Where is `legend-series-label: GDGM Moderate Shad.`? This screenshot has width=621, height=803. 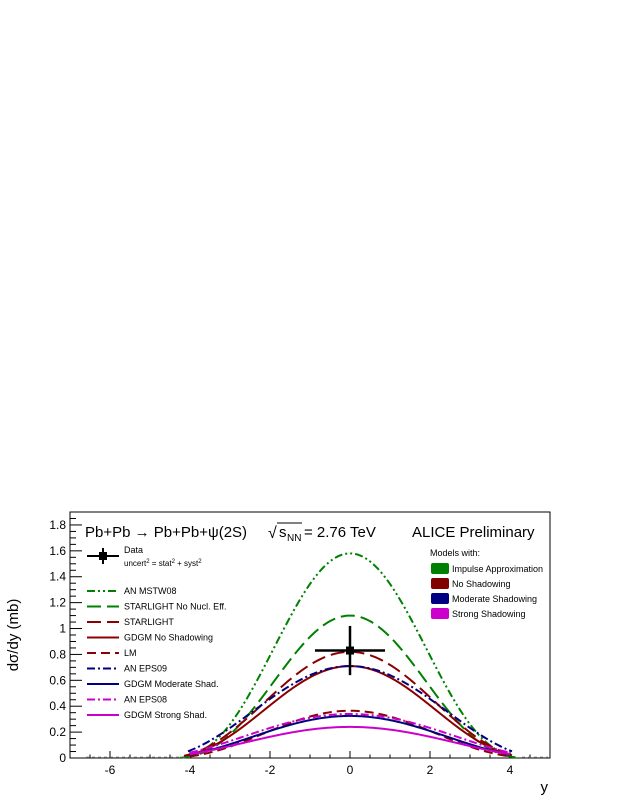 legend-series-label: GDGM Moderate Shad. is located at coordinates (171, 684).